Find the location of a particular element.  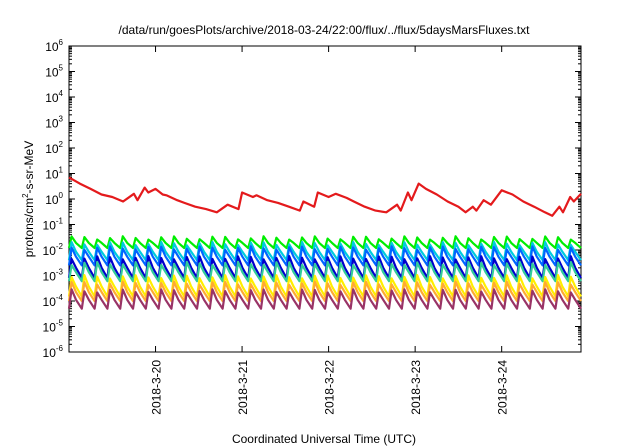

y-axis-label-rest: -s-sr-MeV is located at coordinates (29, 167).